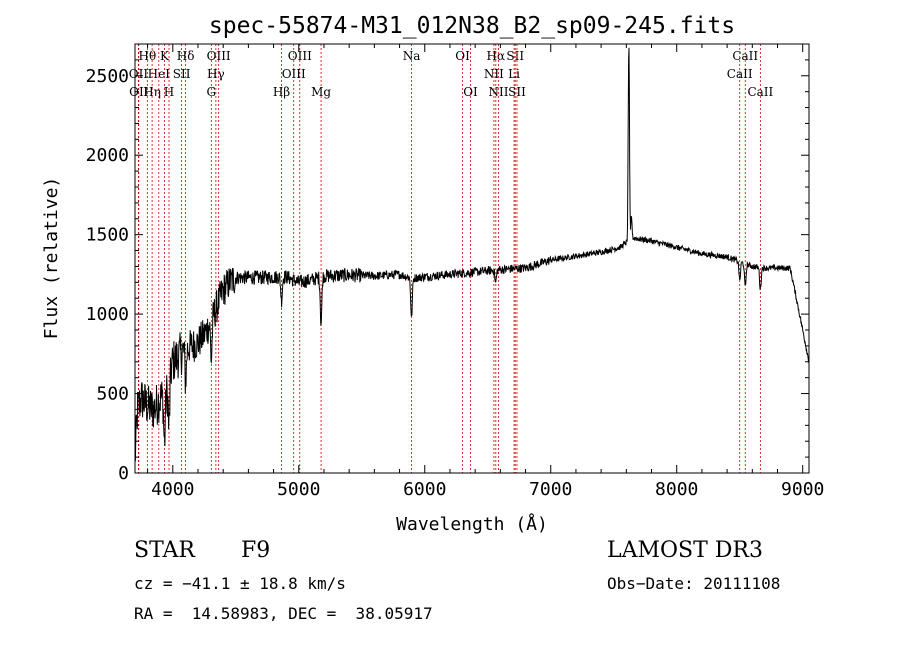  Describe the element at coordinates (676, 489) in the screenshot. I see `x-tick-label: 8000` at that location.